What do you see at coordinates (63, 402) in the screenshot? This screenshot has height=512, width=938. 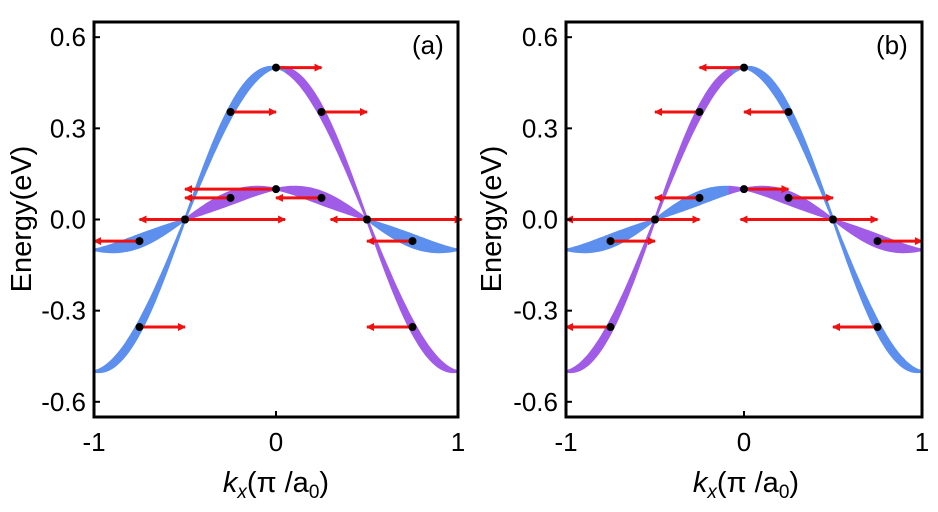 I see `panel-a-y-tick-label: -0.6` at bounding box center [63, 402].